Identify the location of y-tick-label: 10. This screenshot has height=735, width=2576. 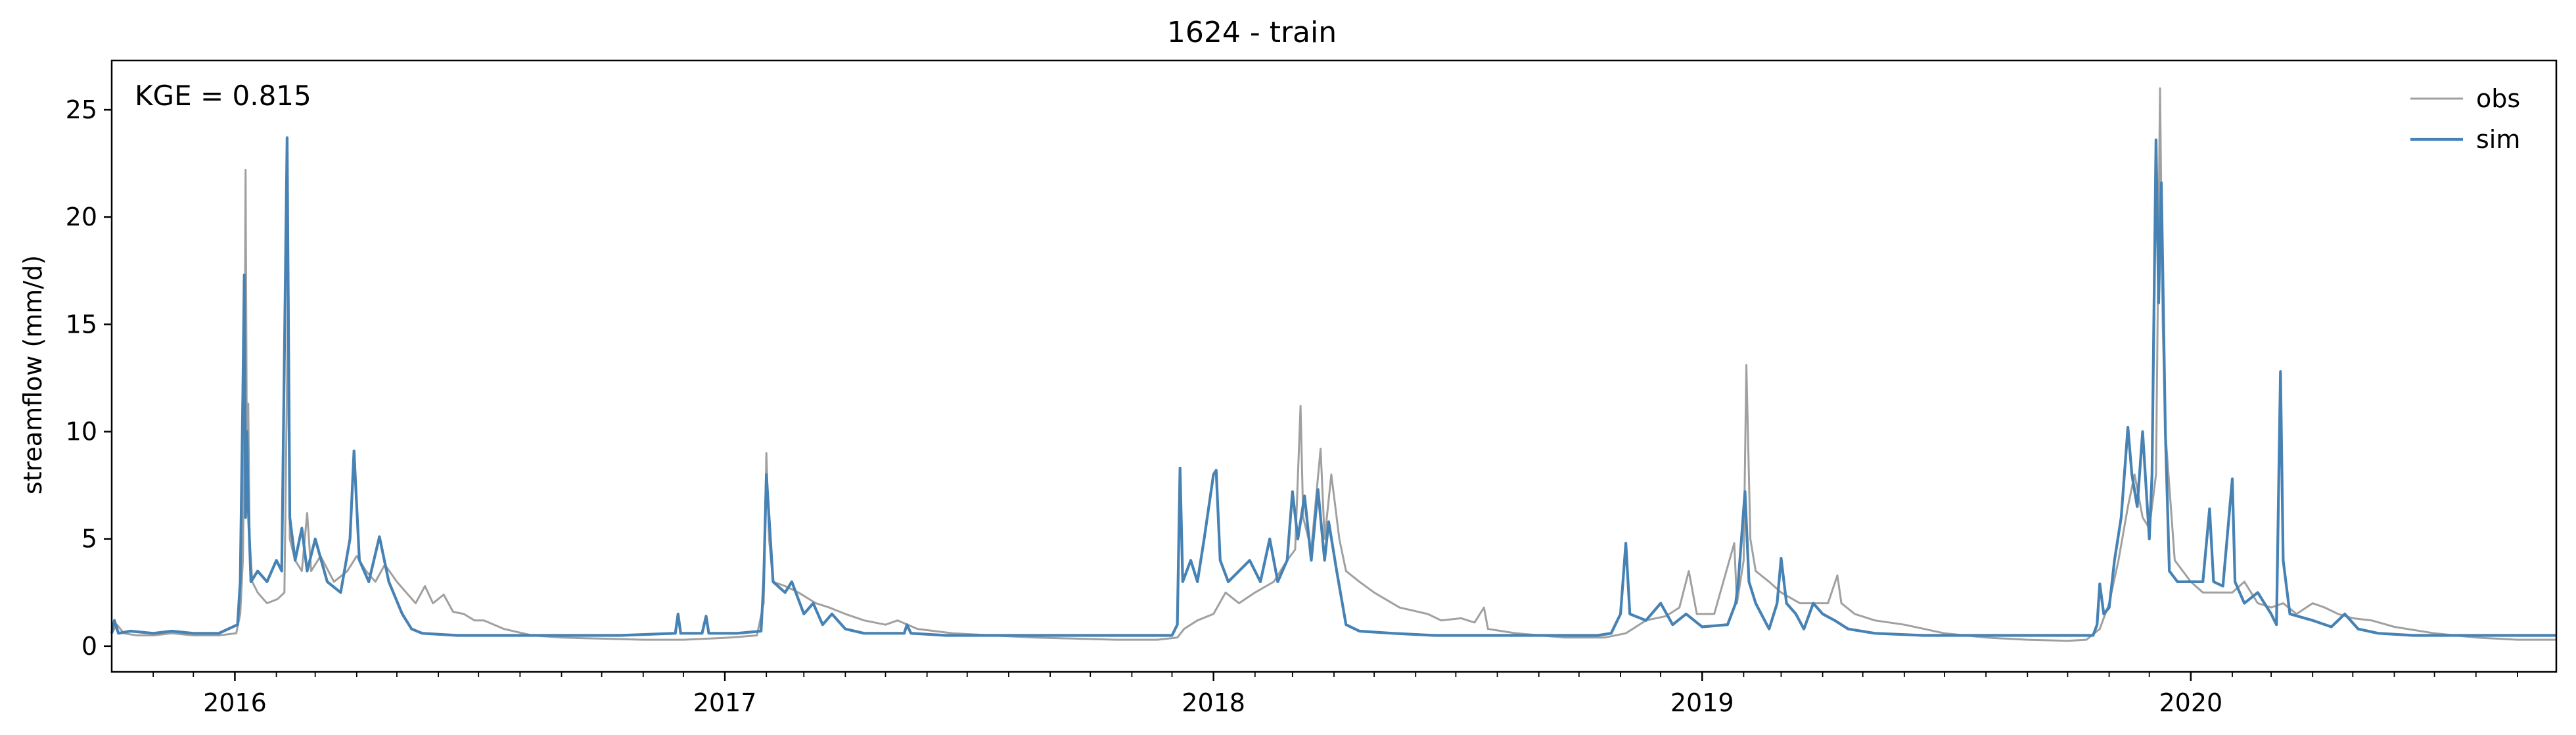
(82, 432).